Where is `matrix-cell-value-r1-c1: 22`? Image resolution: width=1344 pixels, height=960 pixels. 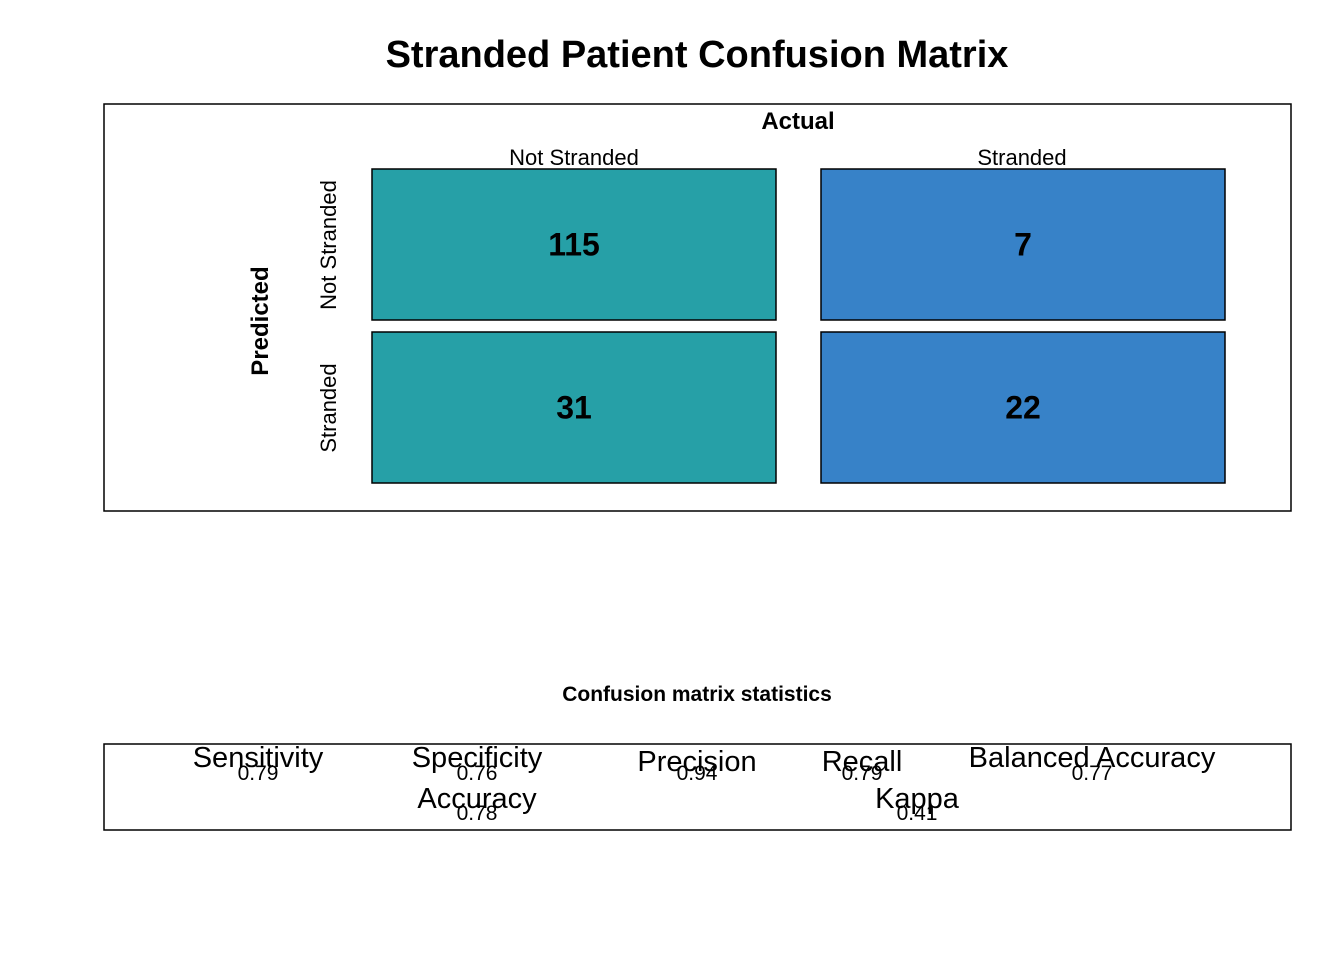
matrix-cell-value-r1-c1: 22 is located at coordinates (1023, 408).